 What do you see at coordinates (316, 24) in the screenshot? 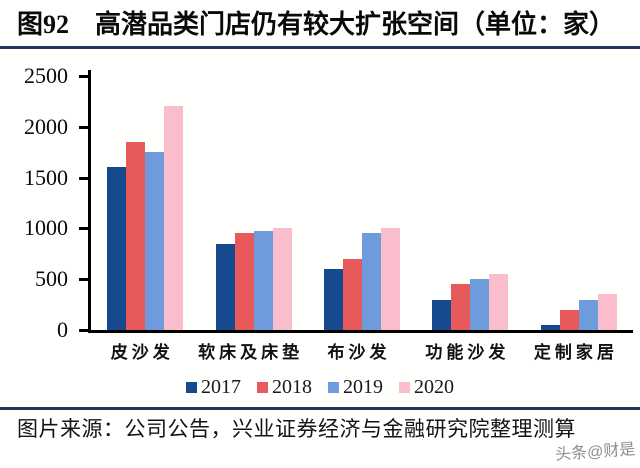
I see `figure-title: 图92 高潜品类门店仍有较大扩张空间（单位：家）` at bounding box center [316, 24].